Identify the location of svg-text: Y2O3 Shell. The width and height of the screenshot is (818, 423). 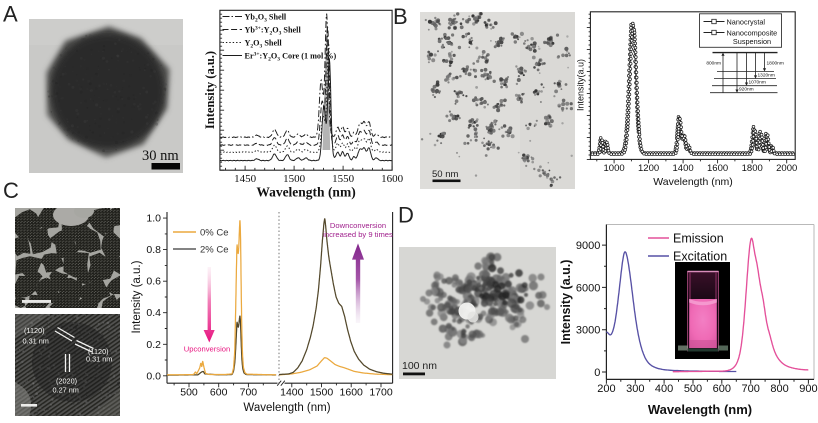
(264, 43).